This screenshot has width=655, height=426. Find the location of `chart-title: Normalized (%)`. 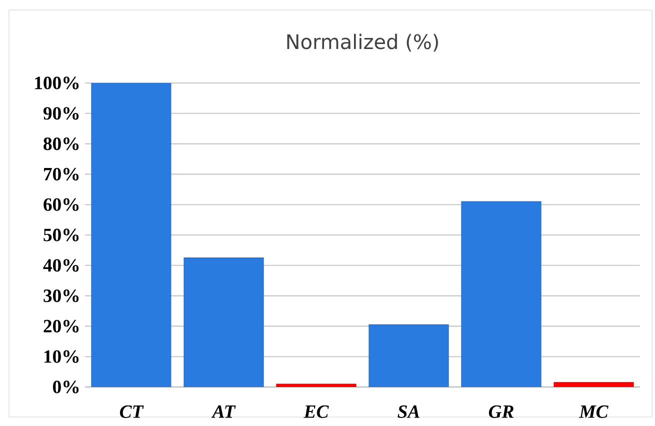

chart-title: Normalized (%) is located at coordinates (362, 43).